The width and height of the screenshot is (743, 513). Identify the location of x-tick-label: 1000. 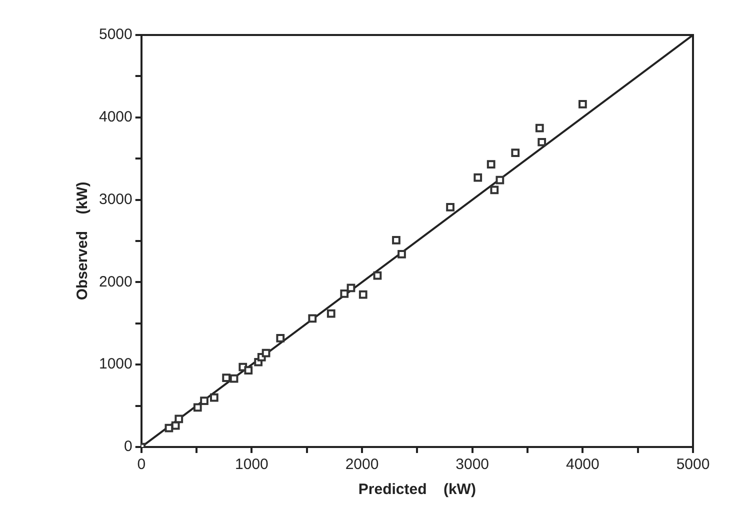
(251, 465).